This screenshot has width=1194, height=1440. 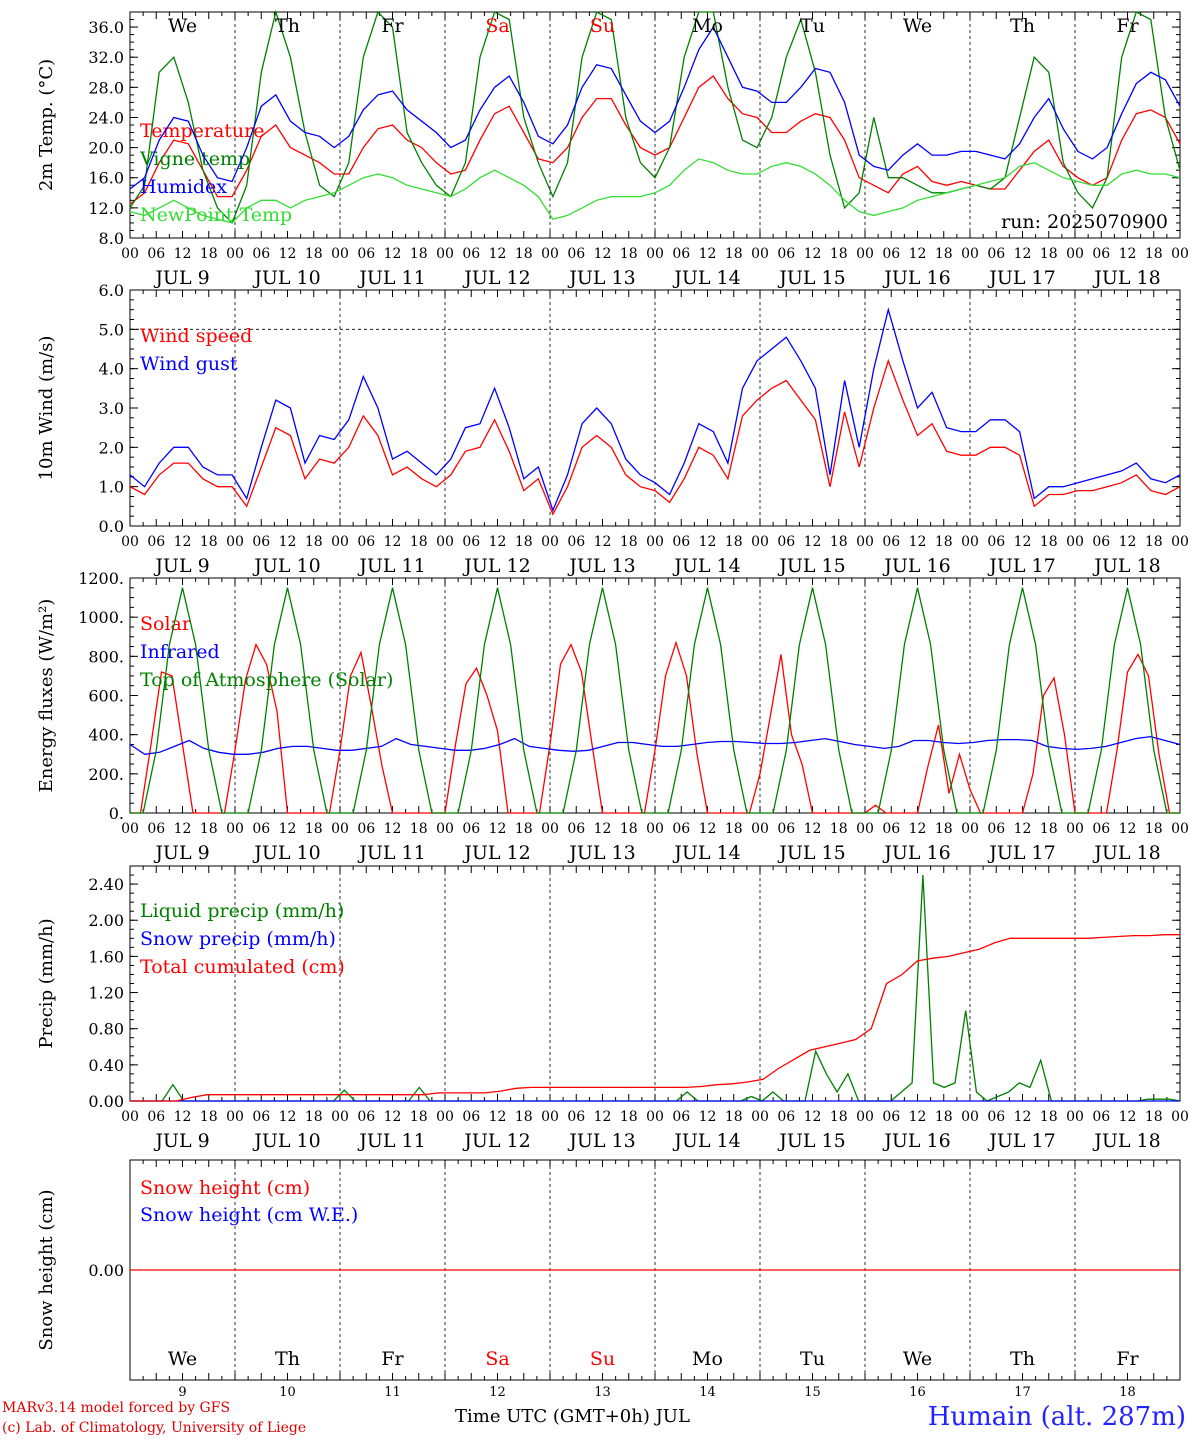 I want to click on date-label: JUL 15, so click(x=811, y=1141).